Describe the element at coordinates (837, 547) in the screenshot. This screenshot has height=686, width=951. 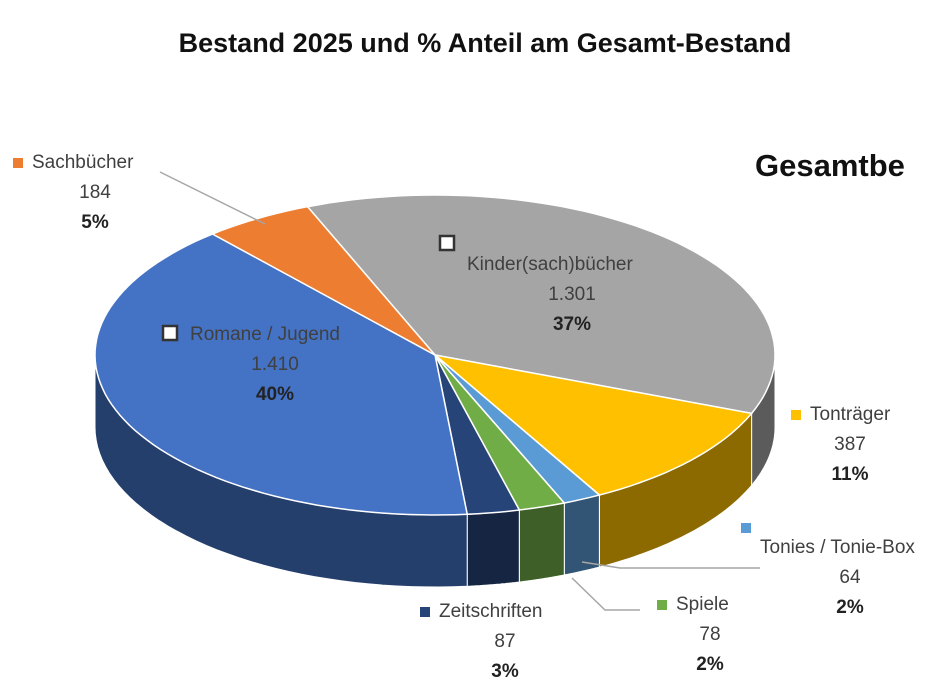
I see `category-label: Tonies / Tonie-Box` at that location.